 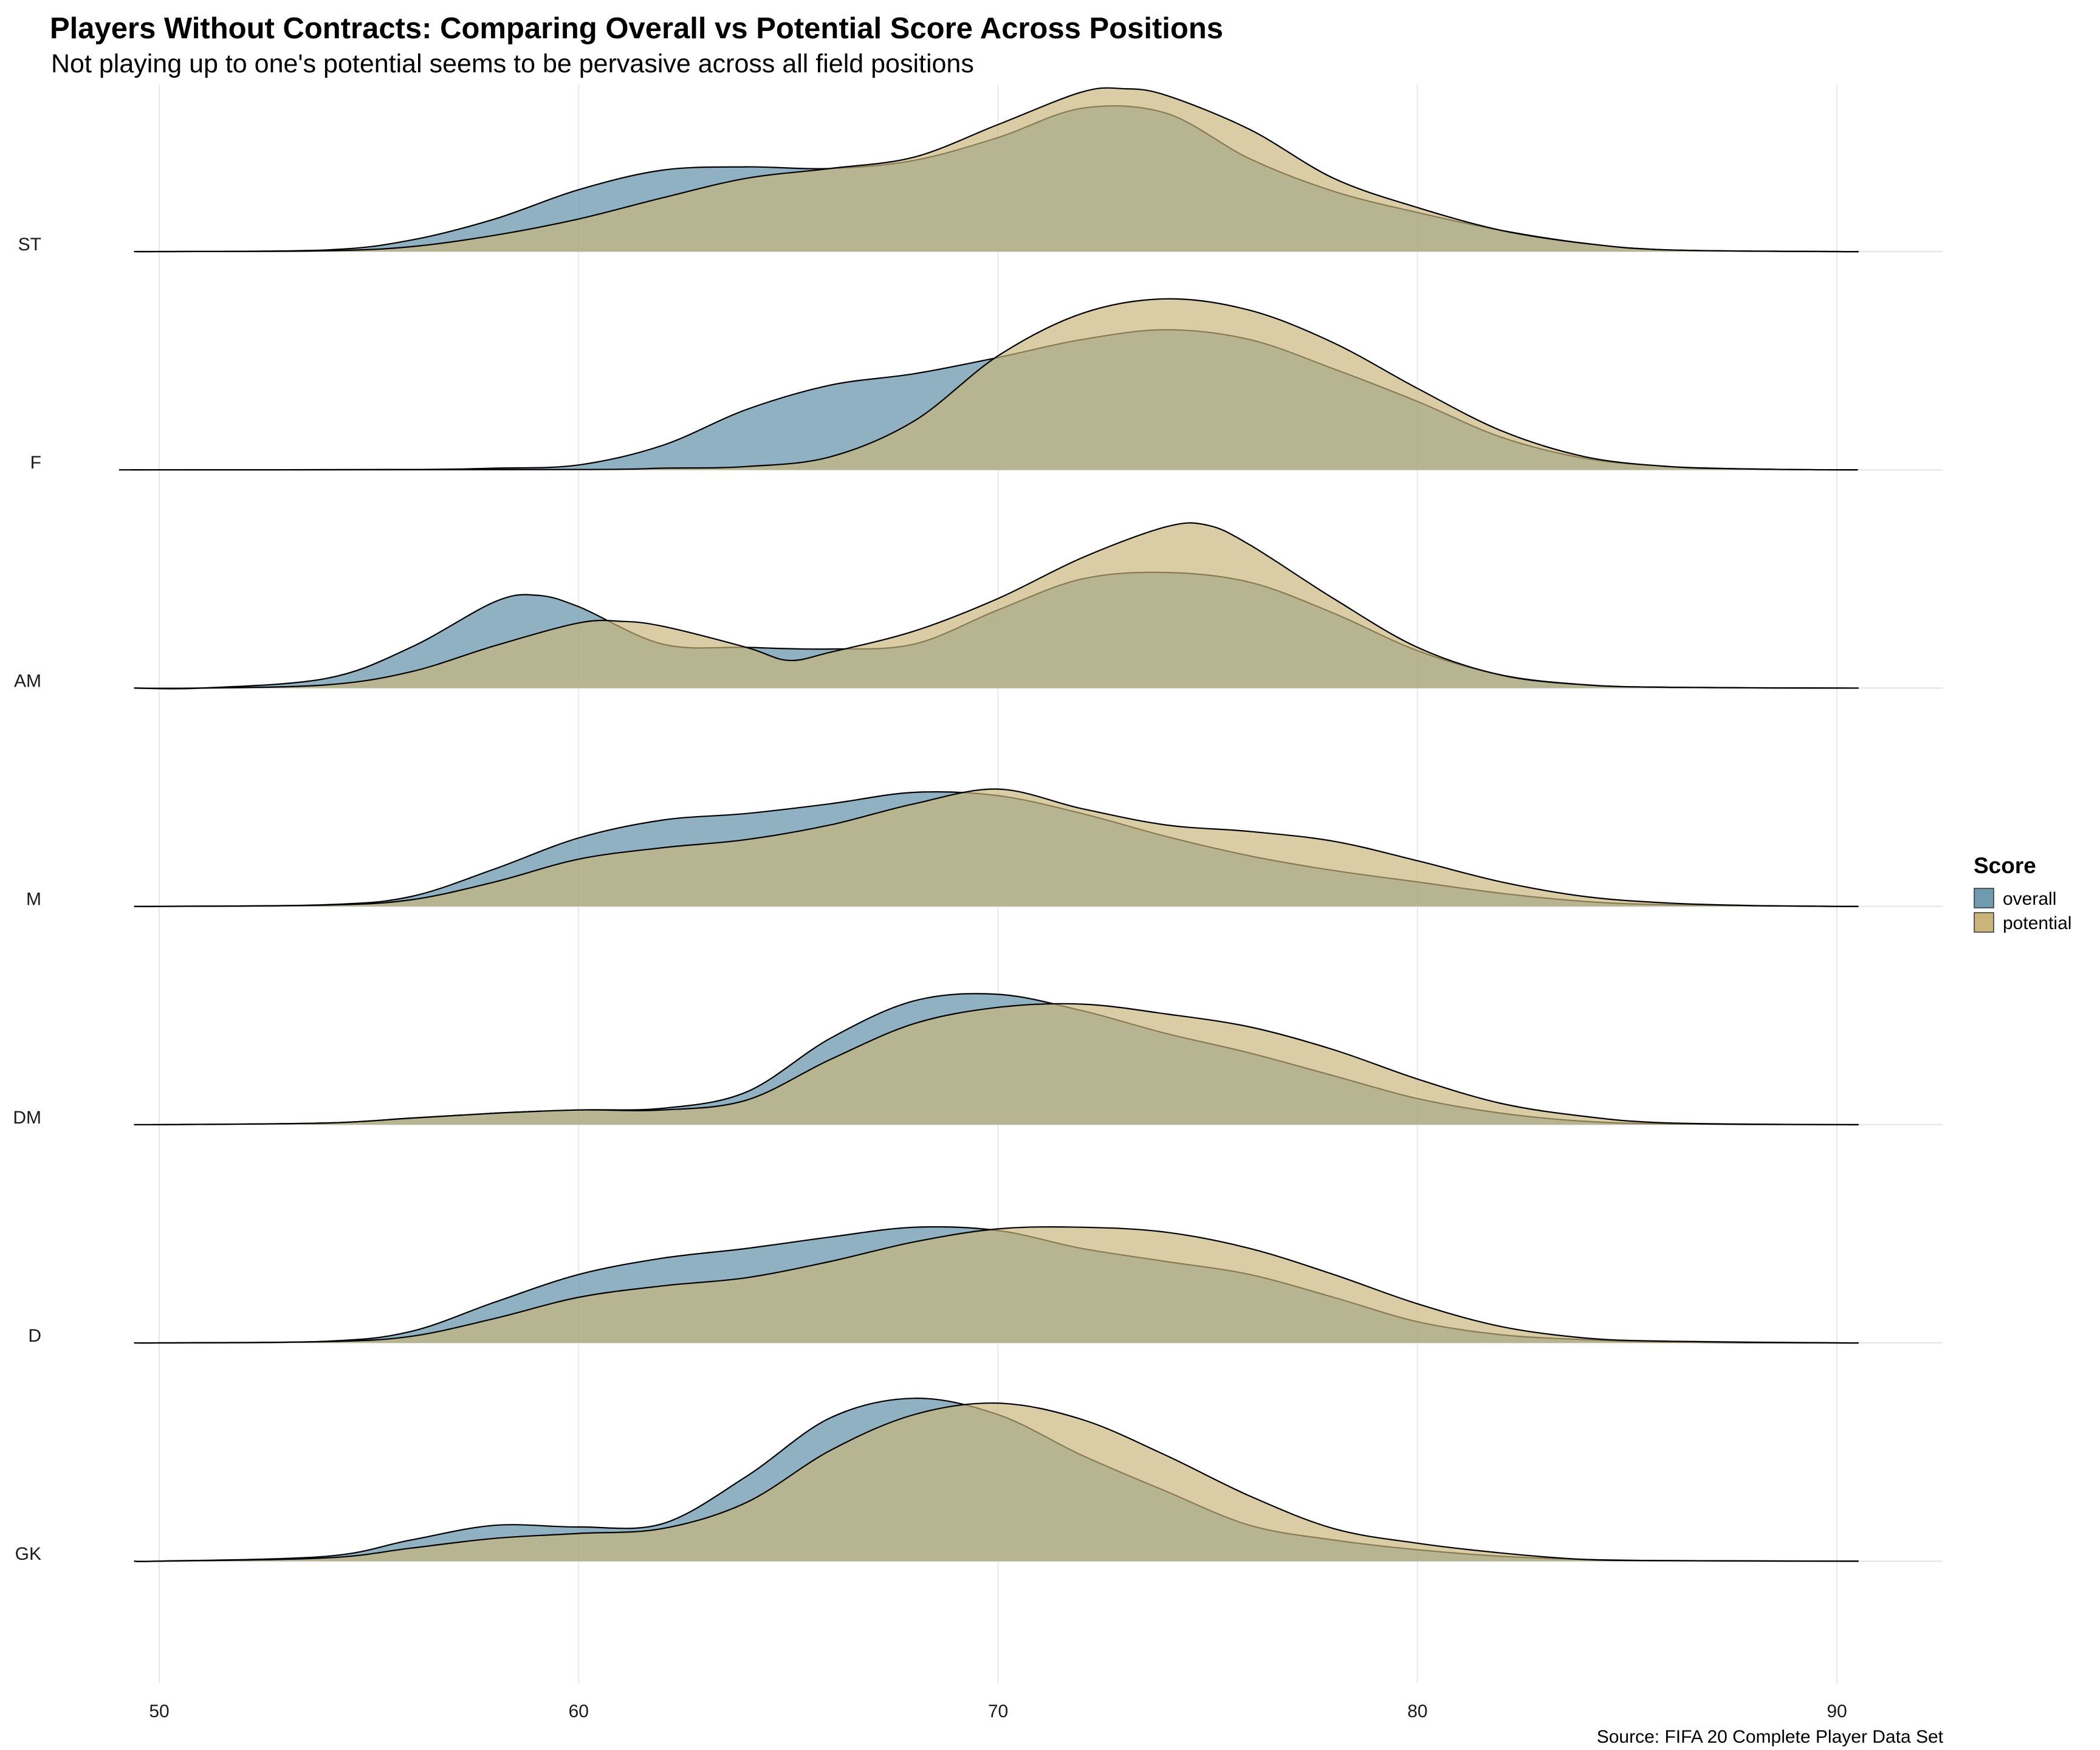 I want to click on density-area-potential-d, so click(x=996, y=1285).